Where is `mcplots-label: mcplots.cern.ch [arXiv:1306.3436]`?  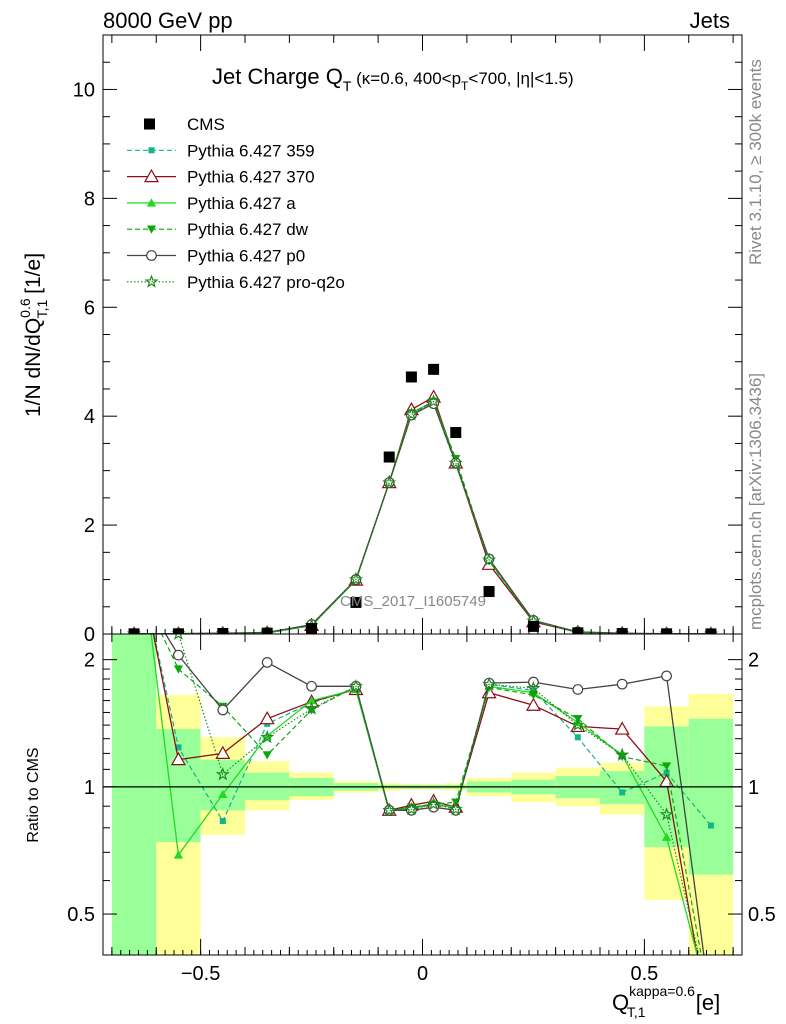 mcplots-label: mcplots.cern.ch [arXiv:1306.3436] is located at coordinates (755, 501).